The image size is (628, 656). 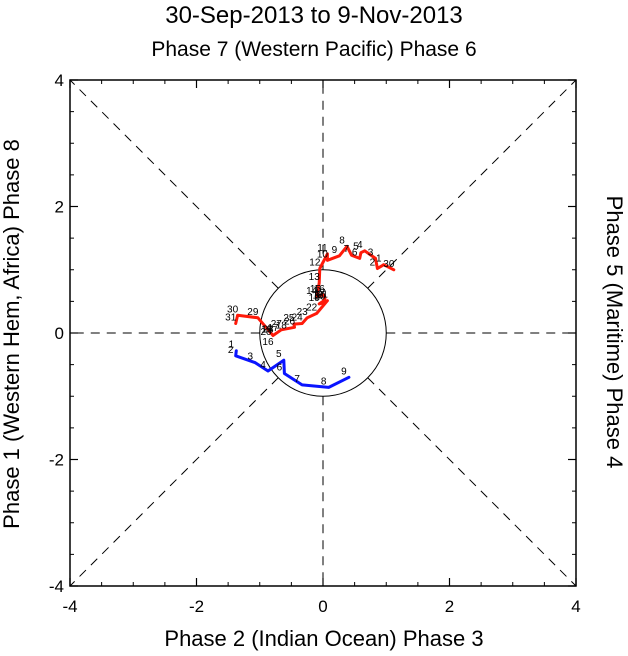 I want to click on point-label: 27, so click(x=277, y=324).